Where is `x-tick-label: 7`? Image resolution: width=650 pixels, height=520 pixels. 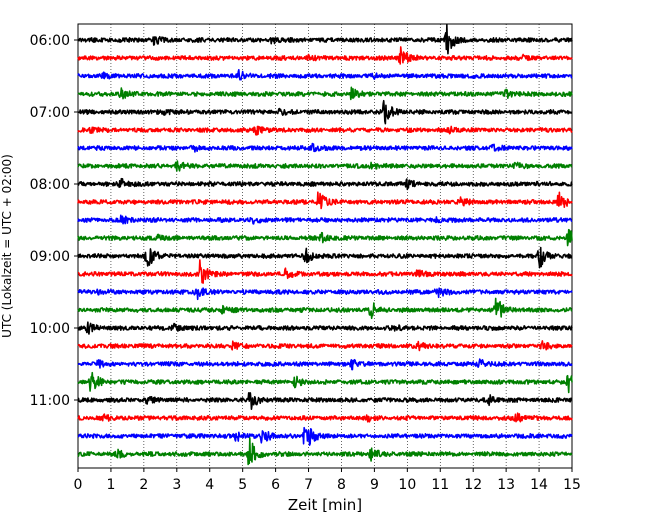 x-tick-label: 7 is located at coordinates (308, 485).